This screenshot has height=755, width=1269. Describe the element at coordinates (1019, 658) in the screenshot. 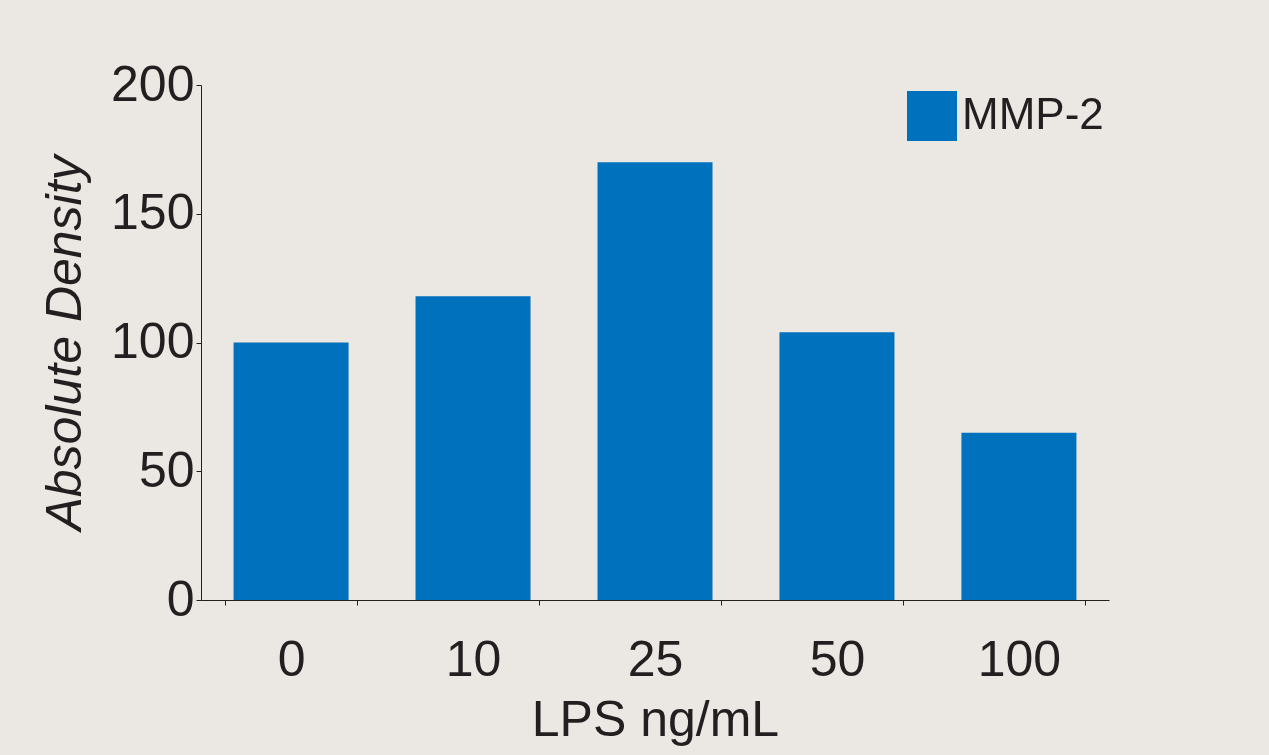

I see `x-tick-label: 100` at that location.